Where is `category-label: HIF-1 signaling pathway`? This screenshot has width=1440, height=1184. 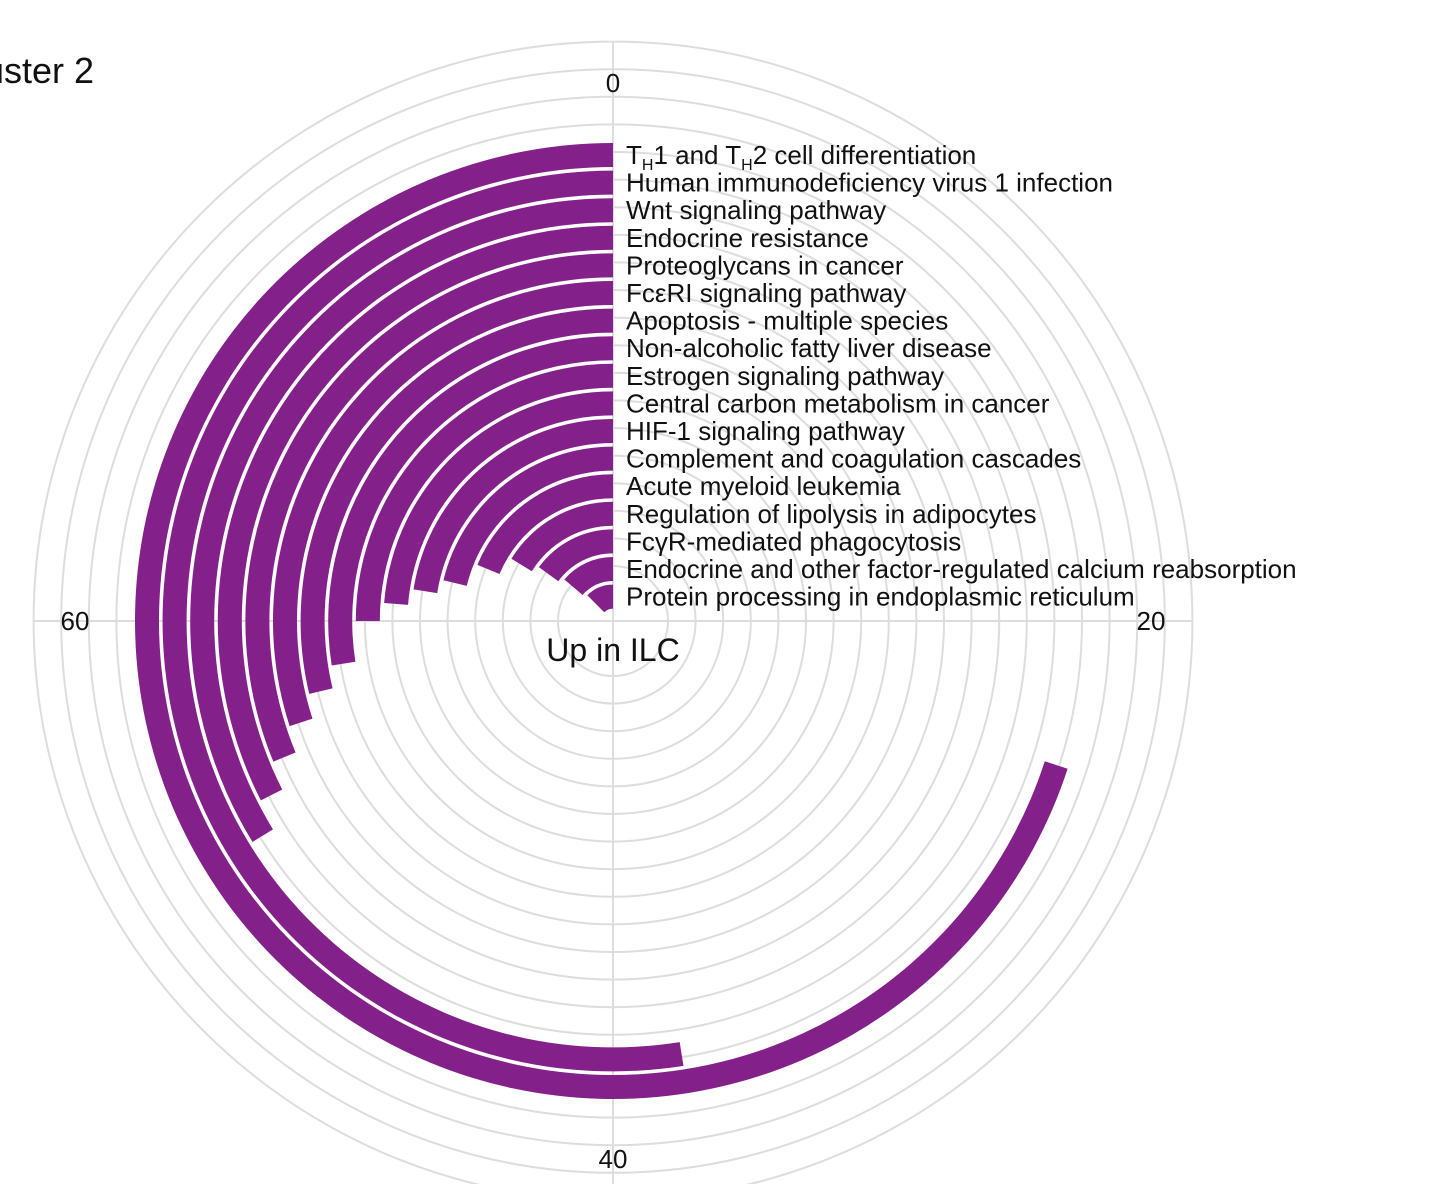 category-label: HIF-1 signaling pathway is located at coordinates (765, 431).